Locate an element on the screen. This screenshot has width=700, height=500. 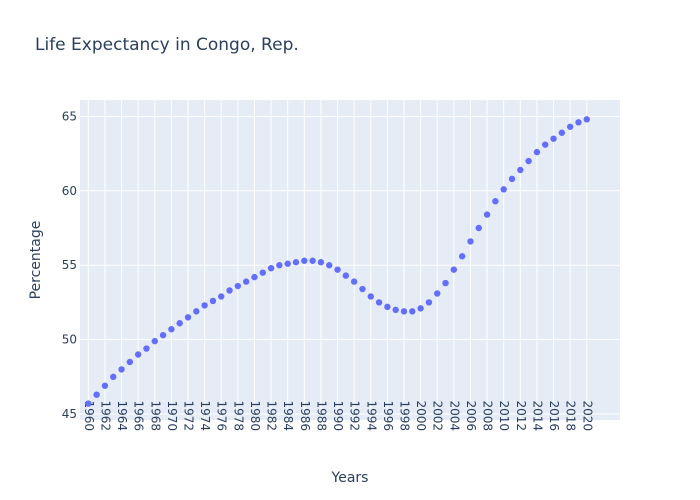
x-tick-label: 1998 is located at coordinates (405, 415).